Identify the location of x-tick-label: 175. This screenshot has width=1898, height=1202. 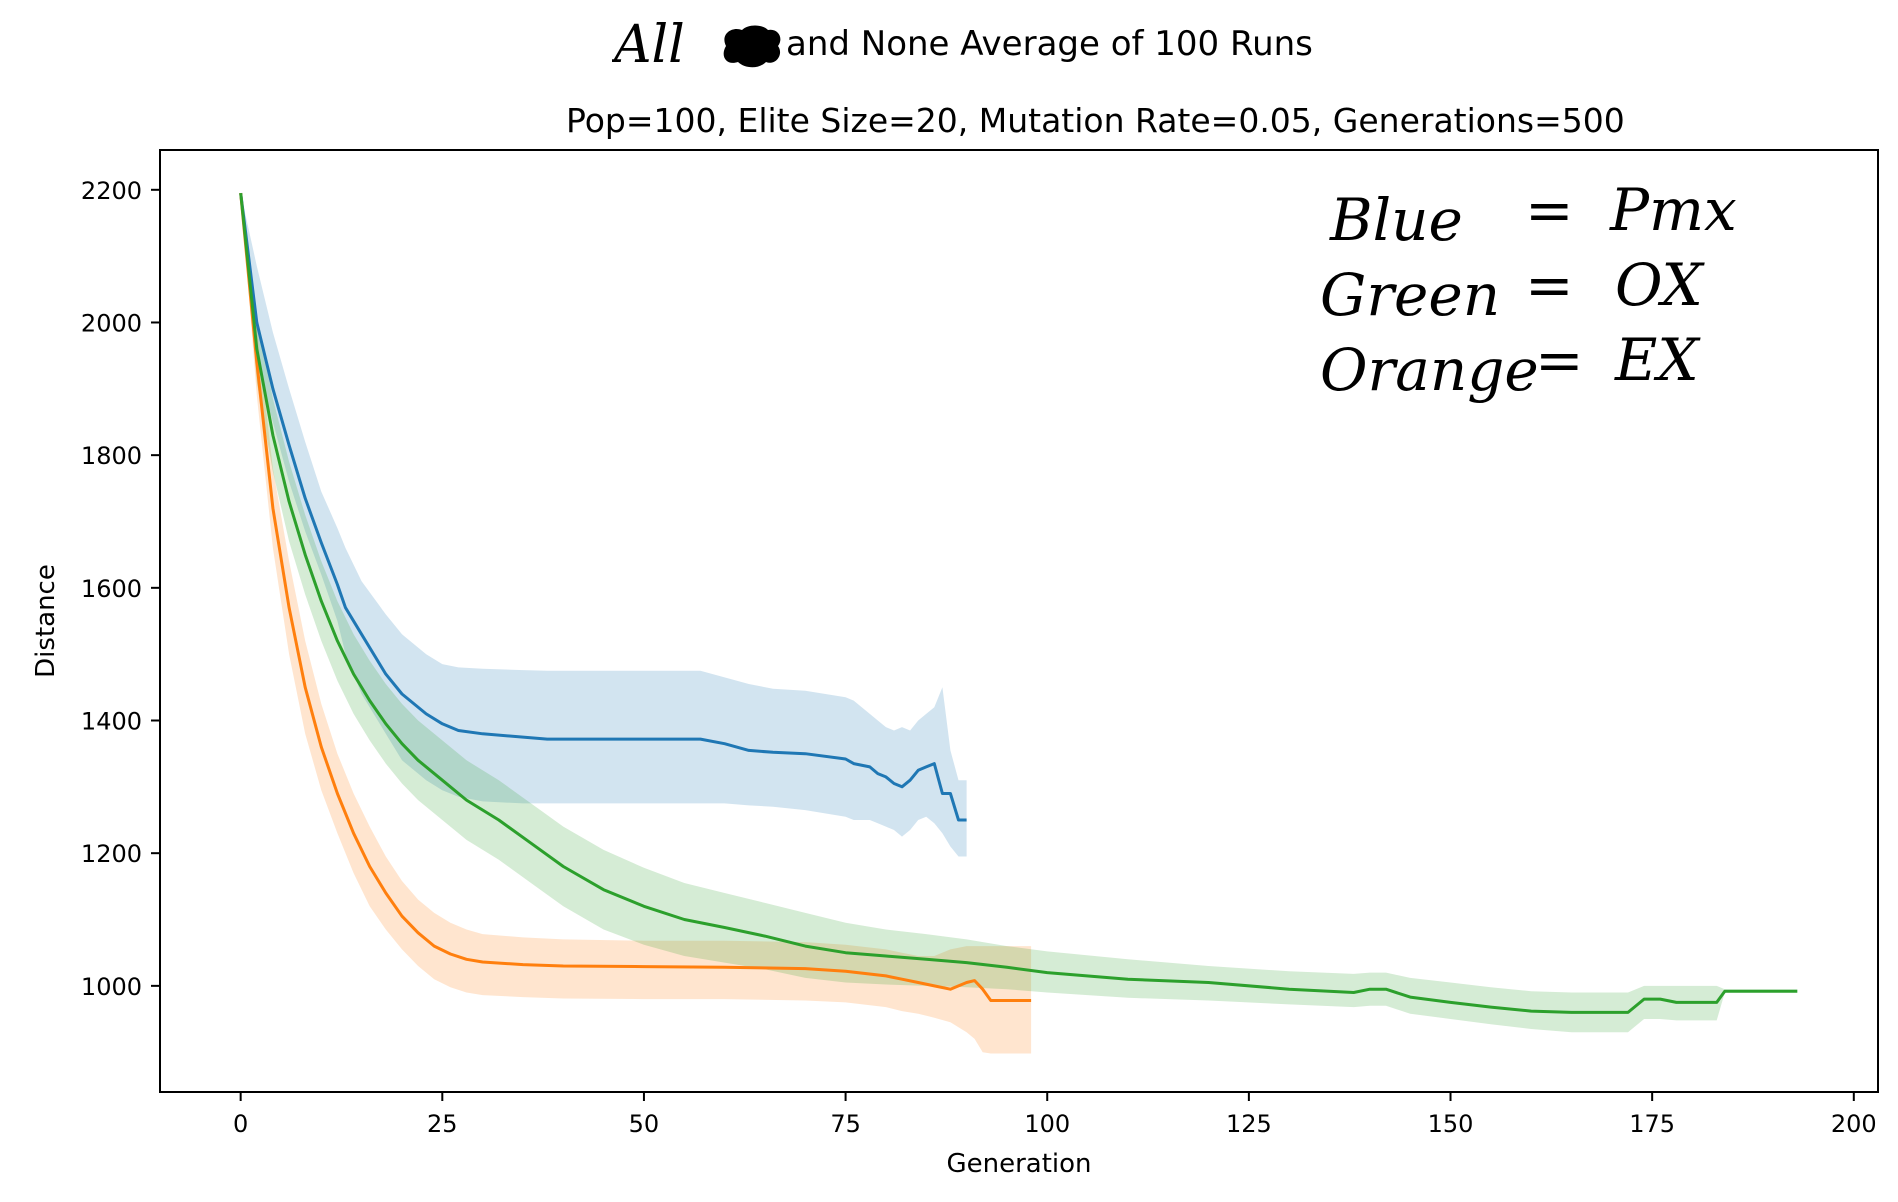
(1652, 1124).